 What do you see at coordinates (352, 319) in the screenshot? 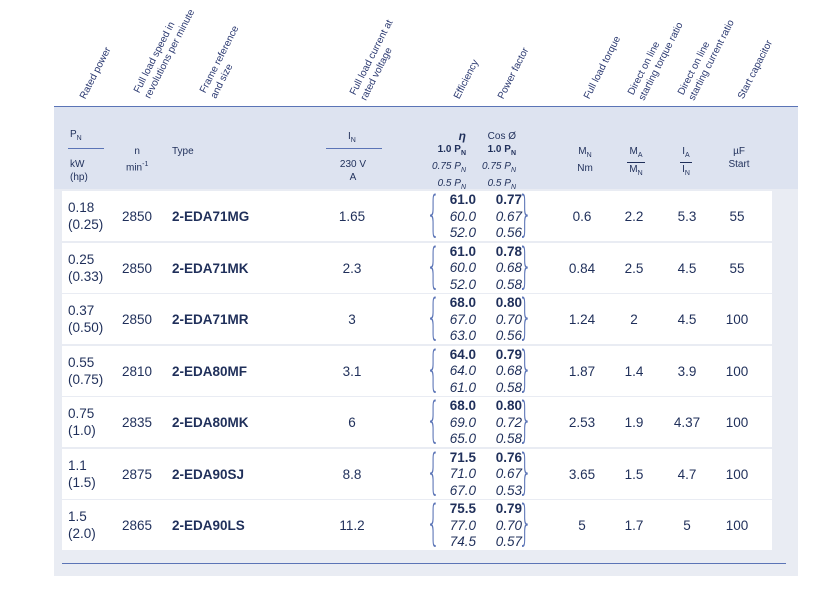
I see `current: 3` at bounding box center [352, 319].